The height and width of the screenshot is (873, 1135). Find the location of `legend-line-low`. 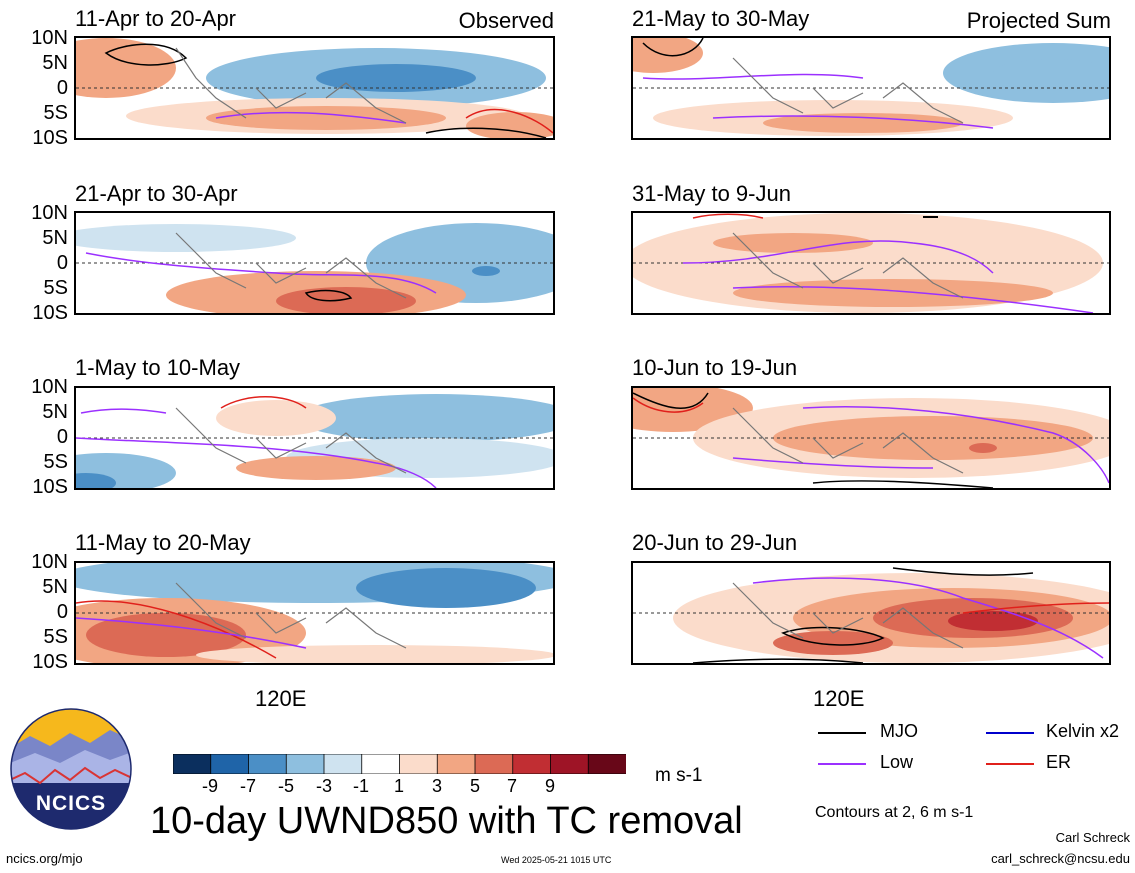

legend-line-low is located at coordinates (842, 764).